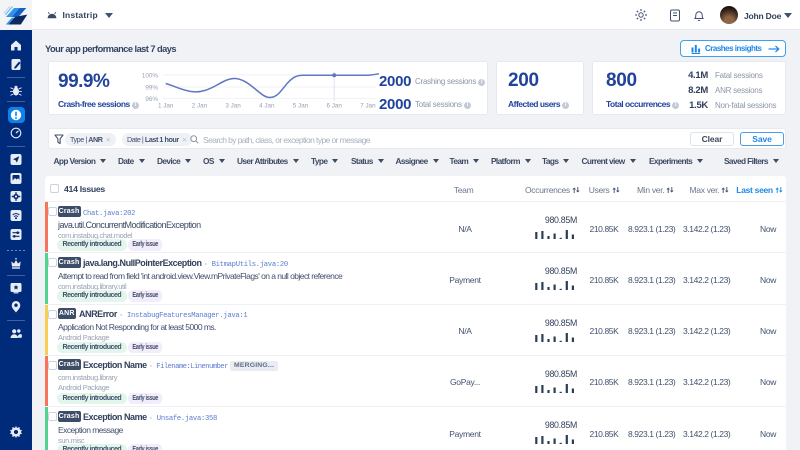 The height and width of the screenshot is (450, 800). What do you see at coordinates (233, 106) in the screenshot?
I see `svg-text: 3 Jan` at bounding box center [233, 106].